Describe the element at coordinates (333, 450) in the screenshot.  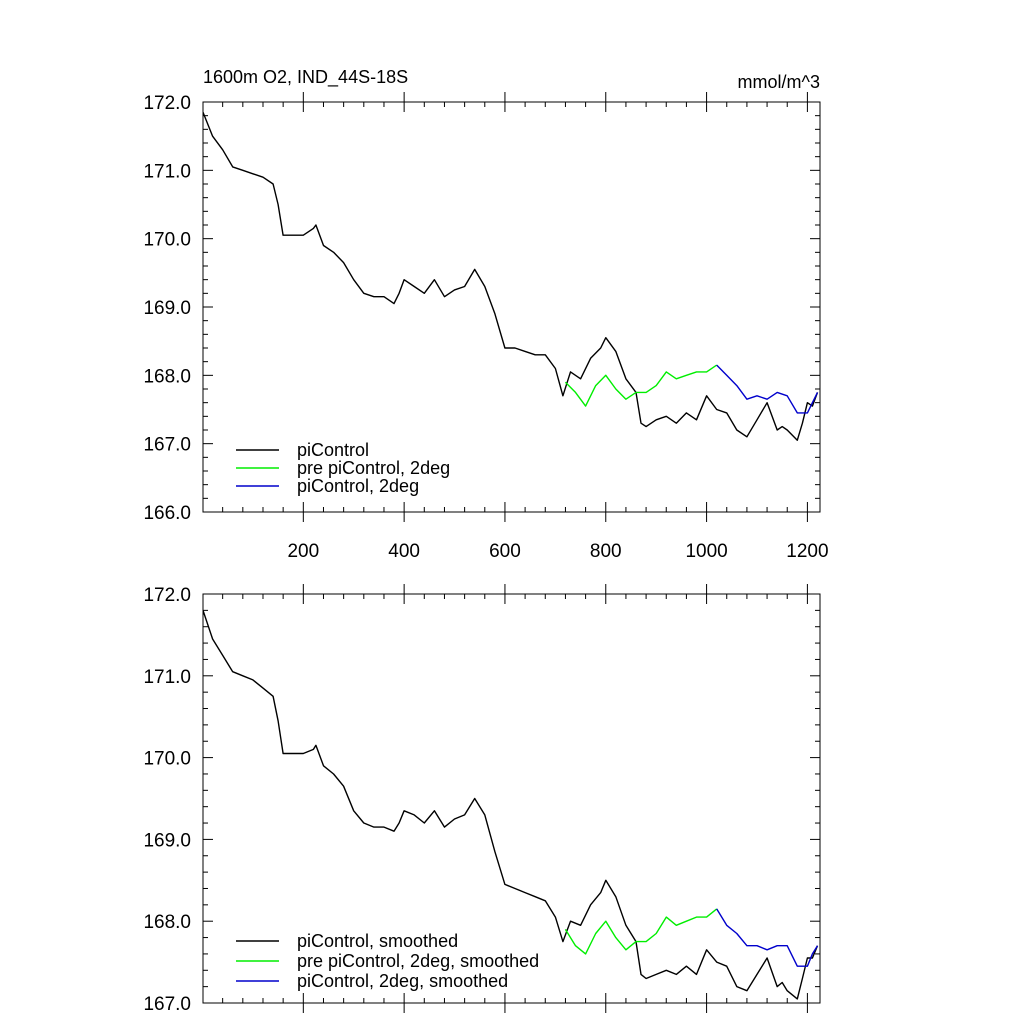
I see `legend-label: piControl` at that location.